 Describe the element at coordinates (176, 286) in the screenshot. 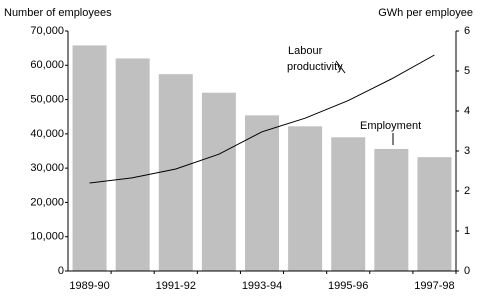

I see `x-tick-label: 1991-92` at that location.